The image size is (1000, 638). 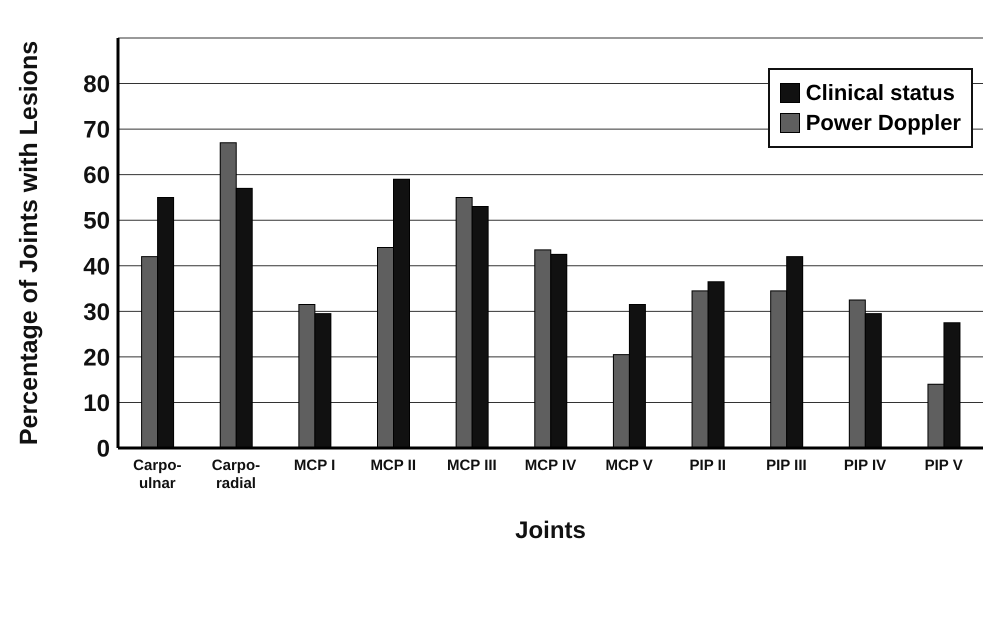 What do you see at coordinates (96, 221) in the screenshot?
I see `y-tick-label: 50` at bounding box center [96, 221].